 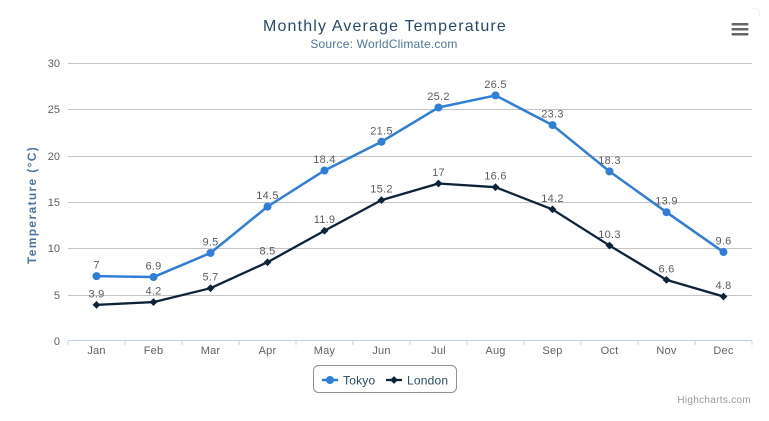 What do you see at coordinates (385, 26) in the screenshot?
I see `svg-text: Monthly Average Temperature` at bounding box center [385, 26].